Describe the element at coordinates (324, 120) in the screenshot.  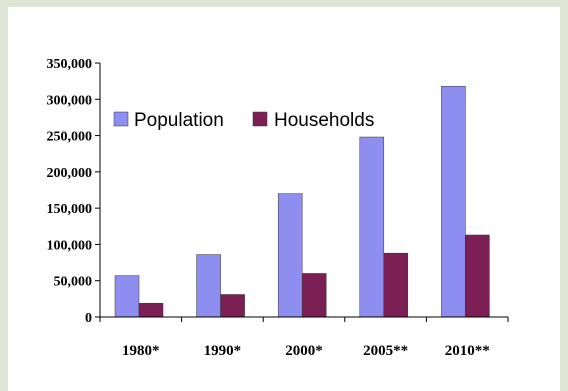
I see `legend-label-households: Households` at that location.